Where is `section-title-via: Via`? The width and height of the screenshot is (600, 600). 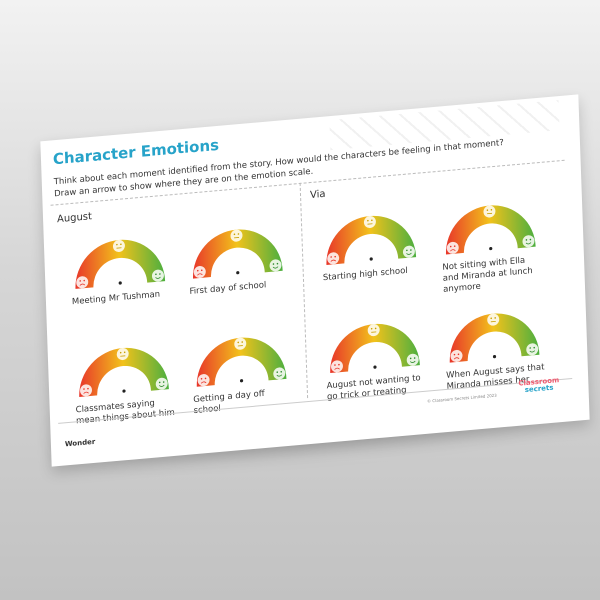
section-title-via: Via is located at coordinates (317, 195).